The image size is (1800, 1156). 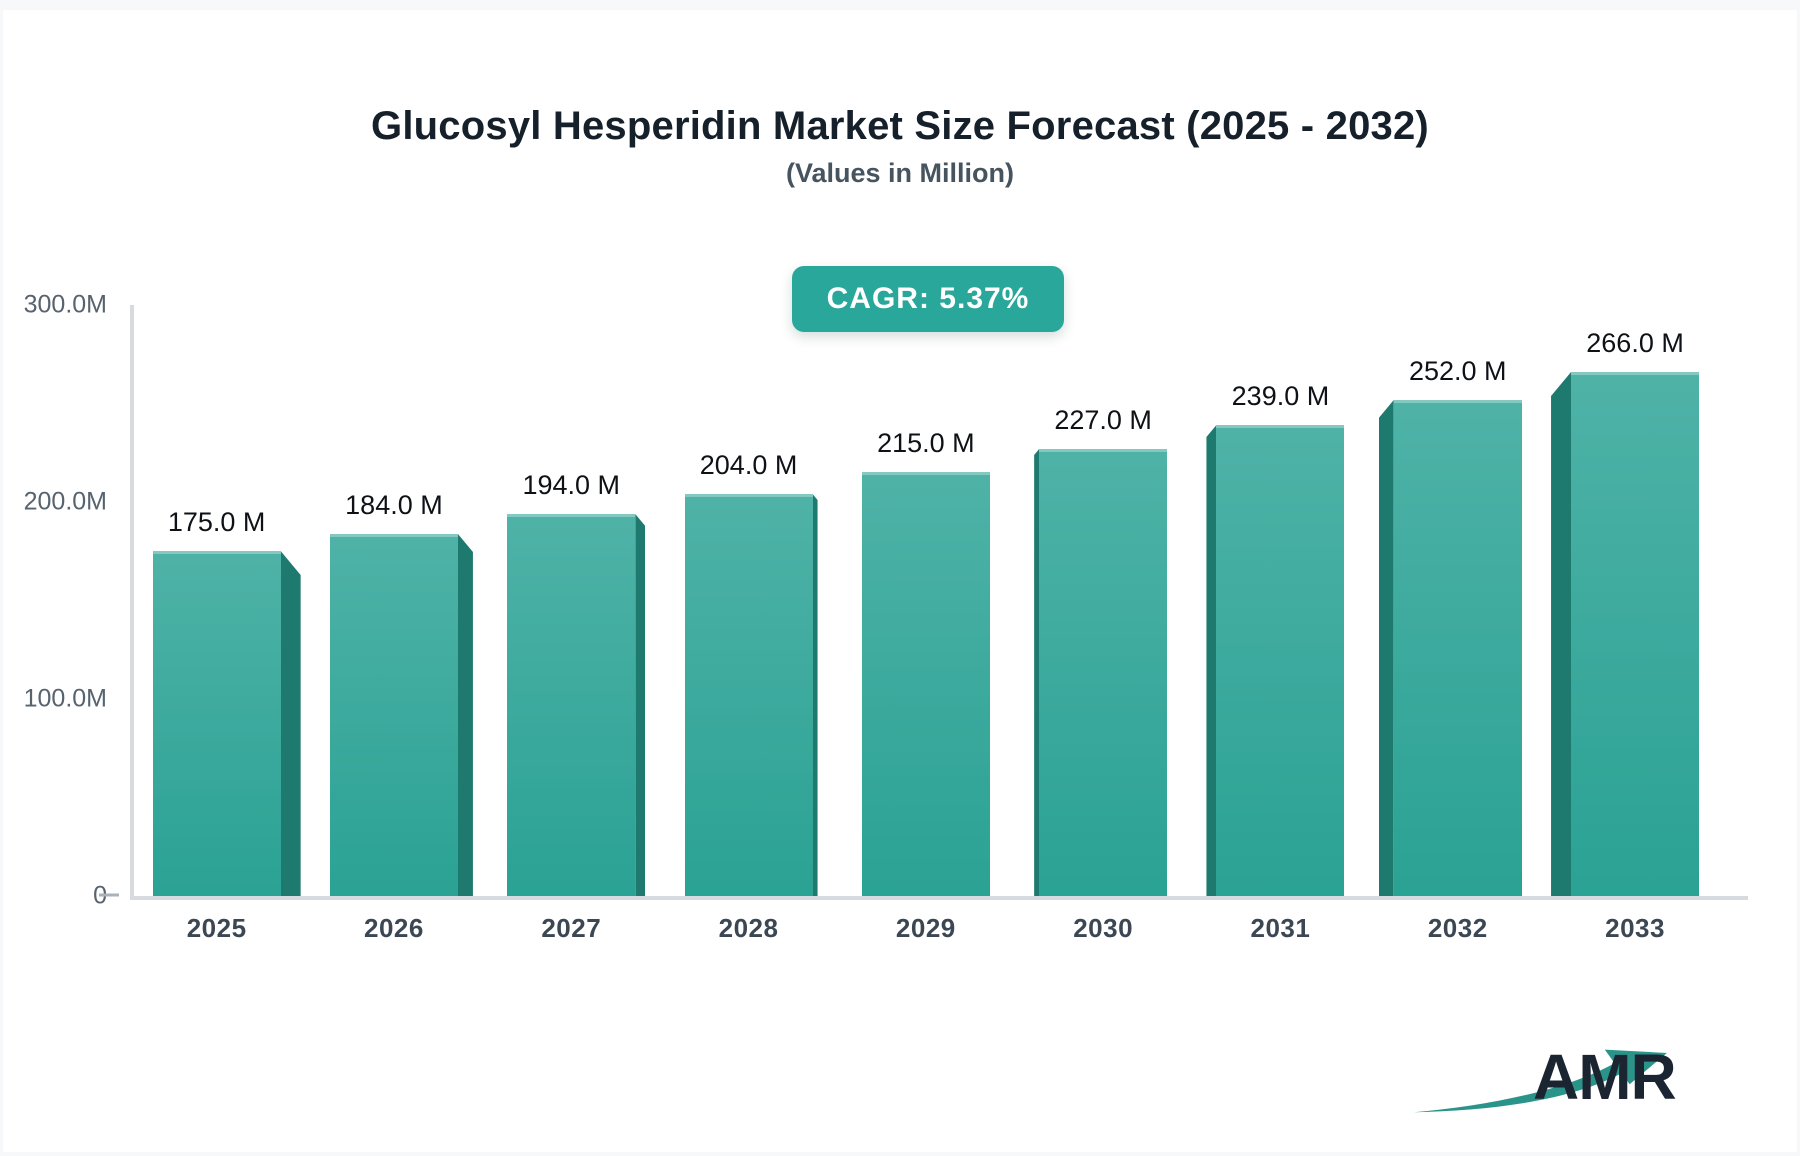 I want to click on y-tick-label-300: 300.0M, so click(x=65, y=304).